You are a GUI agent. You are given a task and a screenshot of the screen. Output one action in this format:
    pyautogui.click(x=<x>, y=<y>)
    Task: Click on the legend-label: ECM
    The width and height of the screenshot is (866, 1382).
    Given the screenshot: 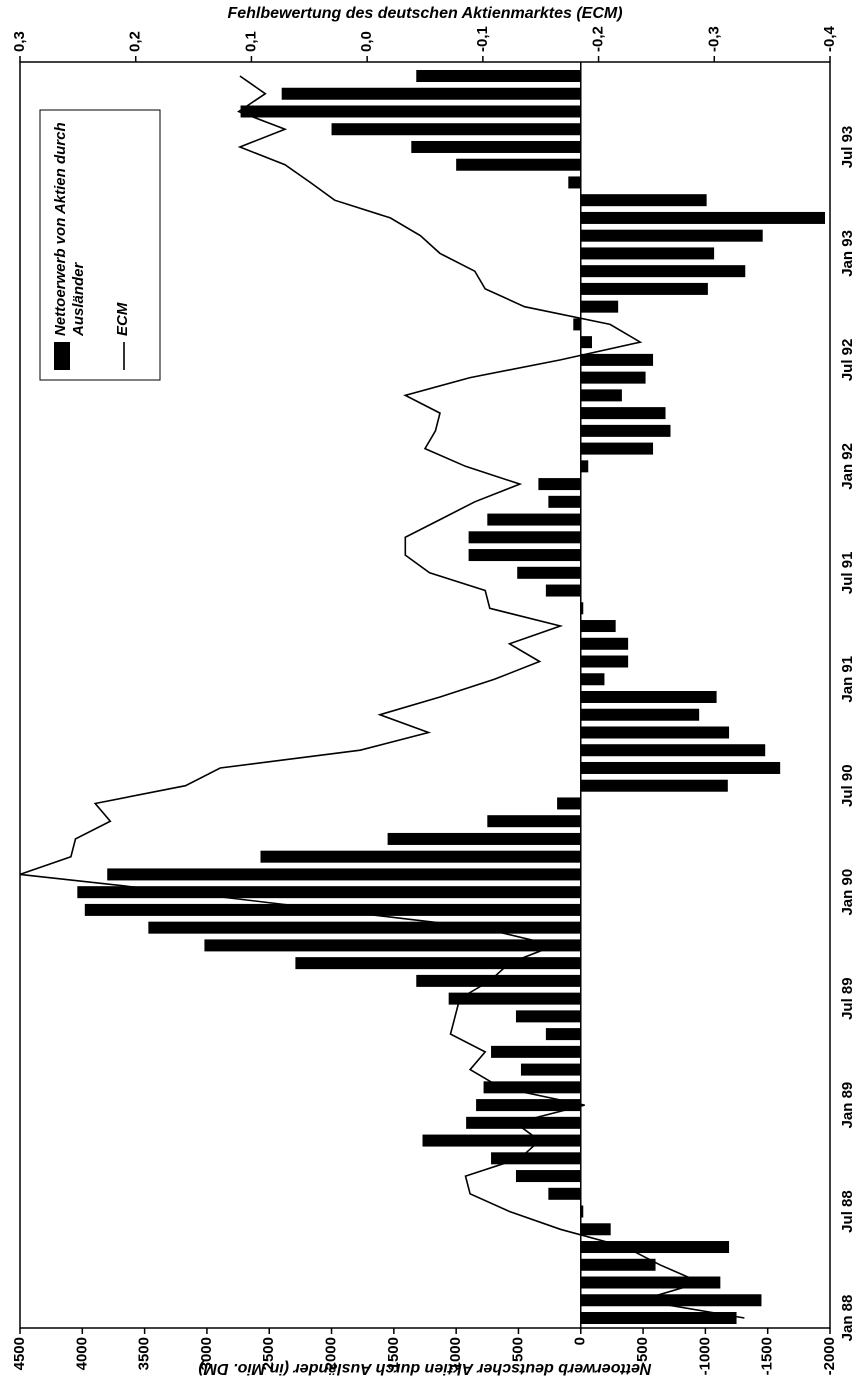 What is the action you would take?
    pyautogui.click(x=122, y=319)
    